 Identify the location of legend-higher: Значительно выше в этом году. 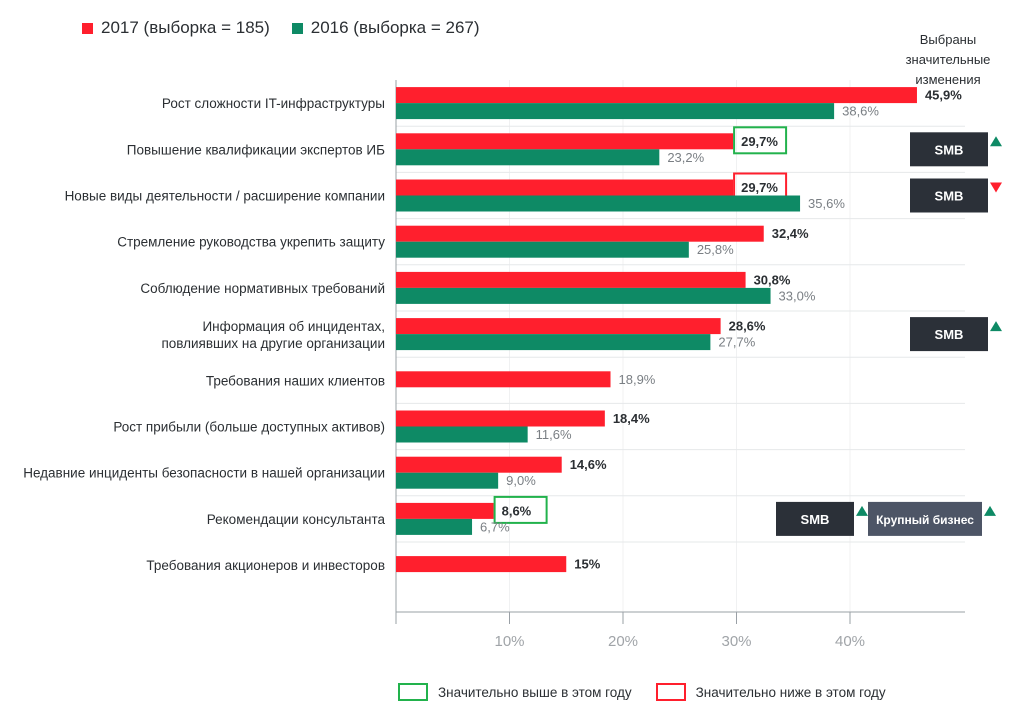
(515, 692).